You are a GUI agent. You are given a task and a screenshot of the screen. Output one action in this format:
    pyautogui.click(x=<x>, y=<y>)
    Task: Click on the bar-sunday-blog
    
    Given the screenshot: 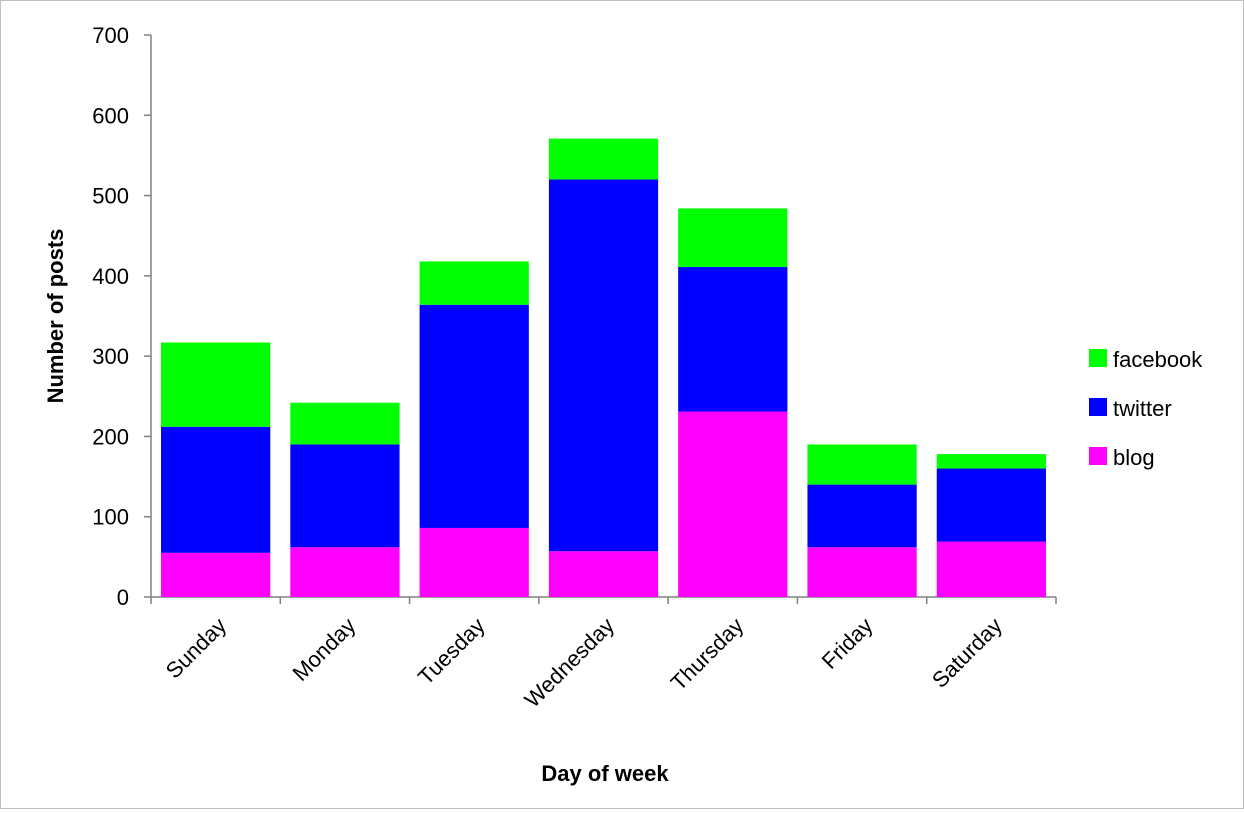 What is the action you would take?
    pyautogui.click(x=216, y=574)
    